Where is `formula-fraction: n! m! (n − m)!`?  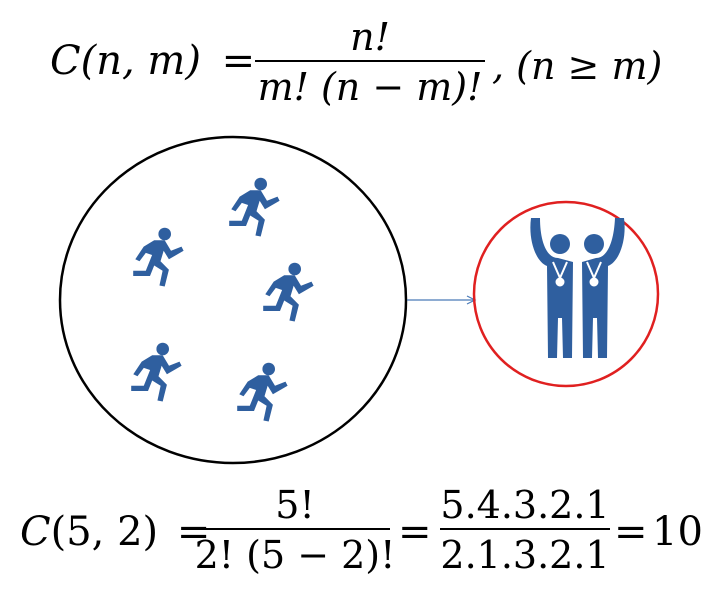 formula-fraction: n! m! (n − m)! is located at coordinates (370, 63).